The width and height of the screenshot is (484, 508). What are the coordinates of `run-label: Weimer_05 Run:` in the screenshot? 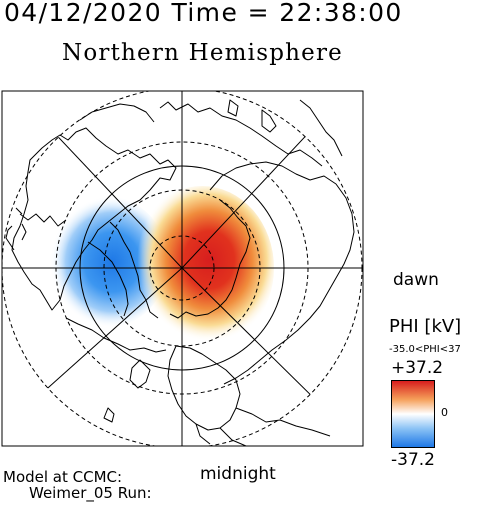 It's located at (90, 493).